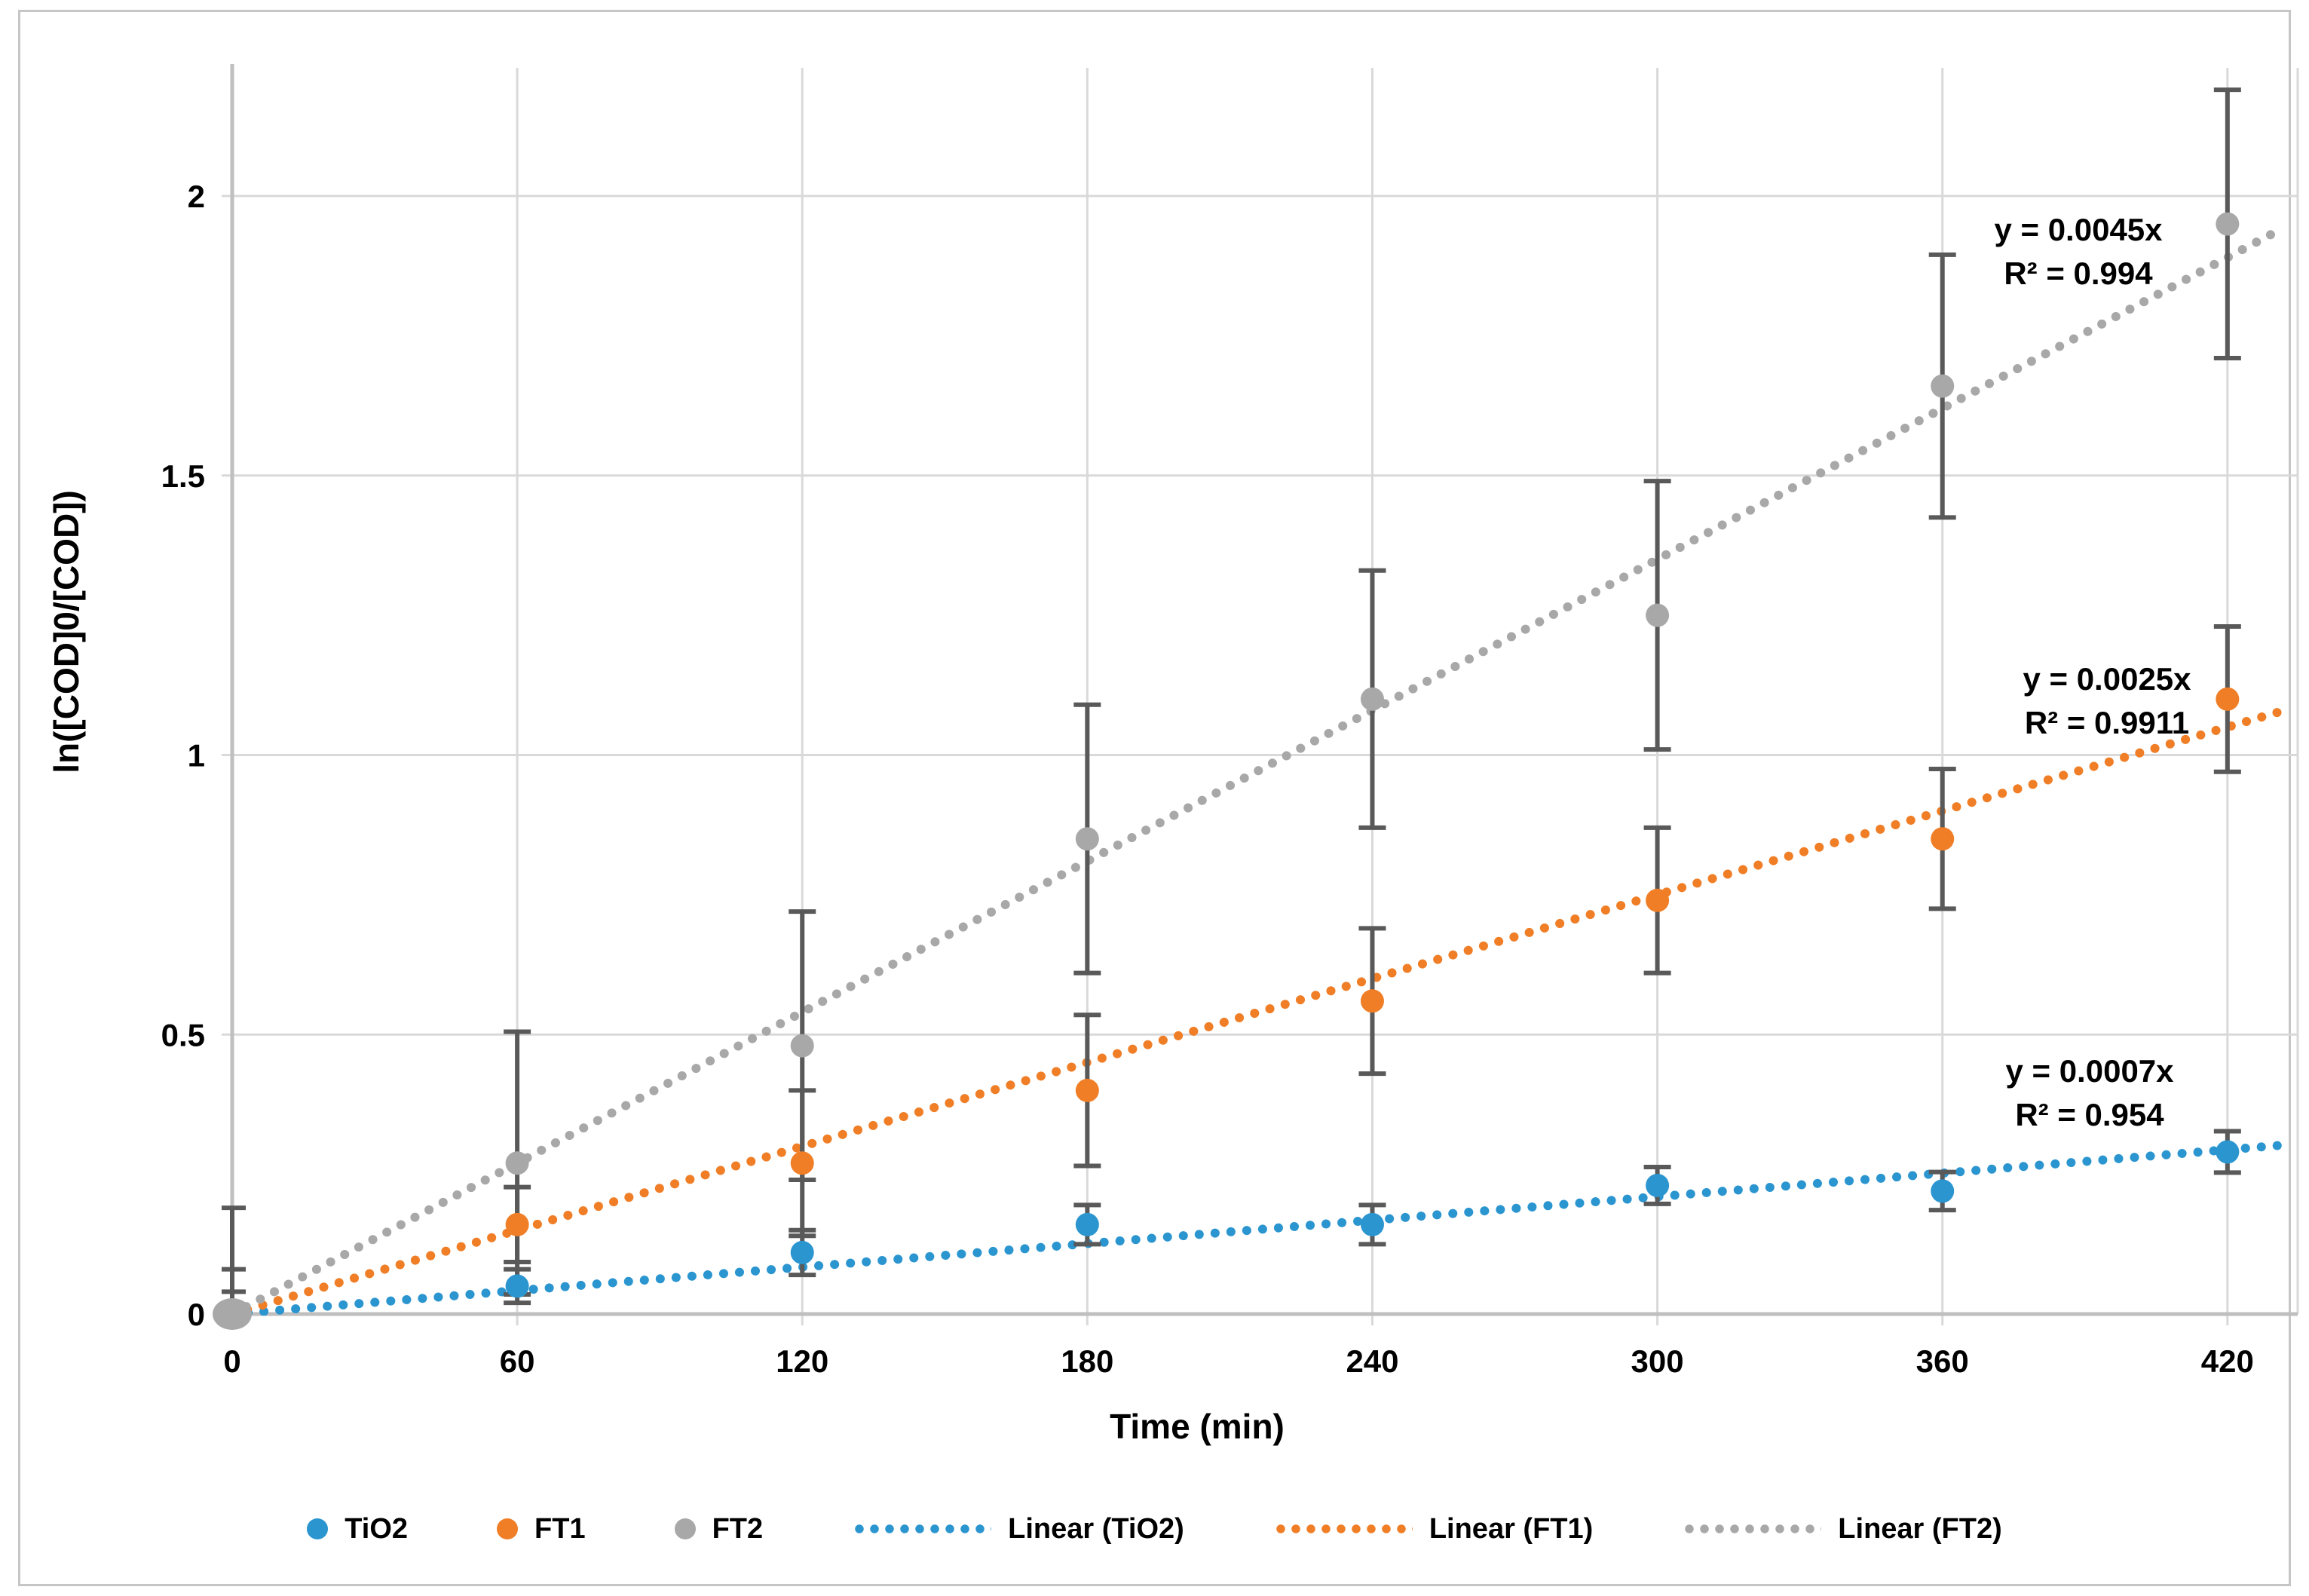 This screenshot has width=2309, height=1596. I want to click on legend-marker-dotted-line-tio2, so click(922, 1529).